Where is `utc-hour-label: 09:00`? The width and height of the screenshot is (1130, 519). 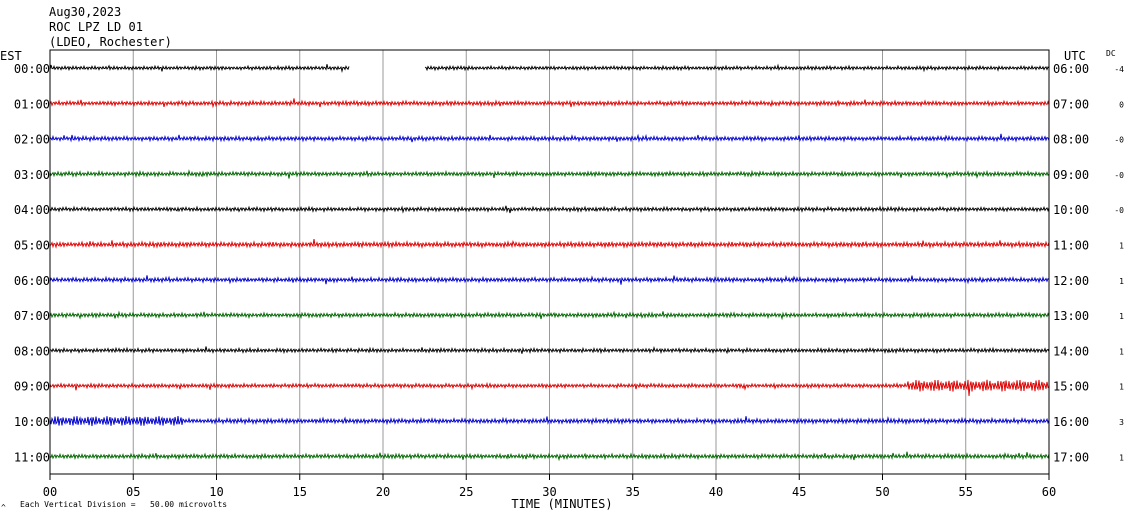 utc-hour-label: 09:00 is located at coordinates (1071, 175).